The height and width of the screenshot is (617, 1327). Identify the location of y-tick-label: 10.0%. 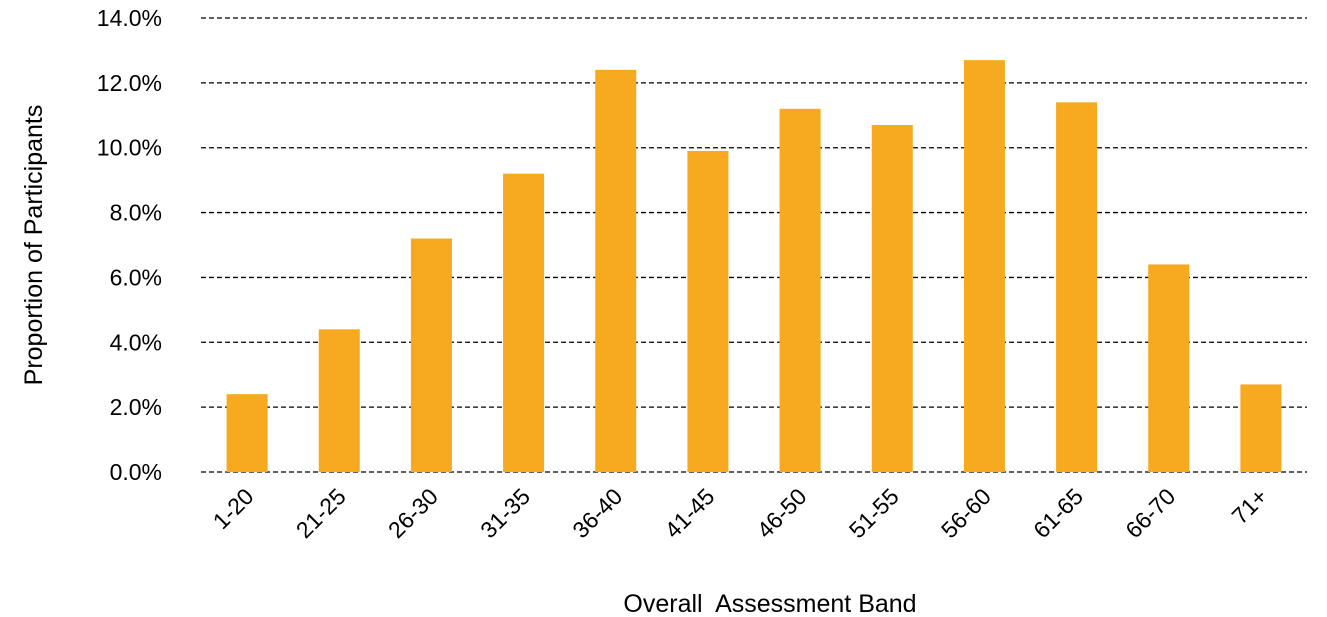
(129, 148).